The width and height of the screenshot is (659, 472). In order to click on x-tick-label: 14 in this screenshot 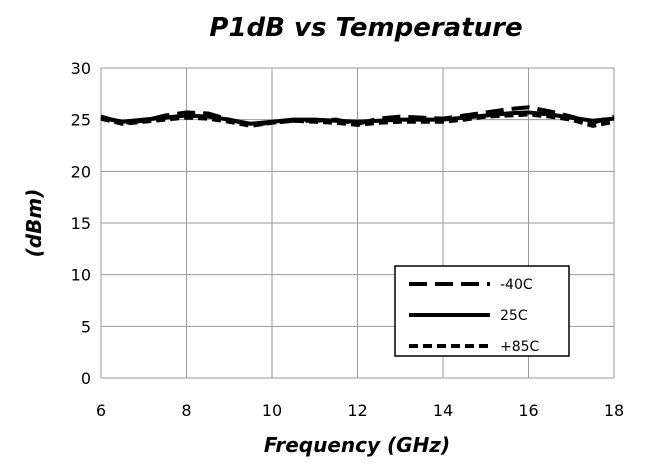, I will do `click(443, 410)`.